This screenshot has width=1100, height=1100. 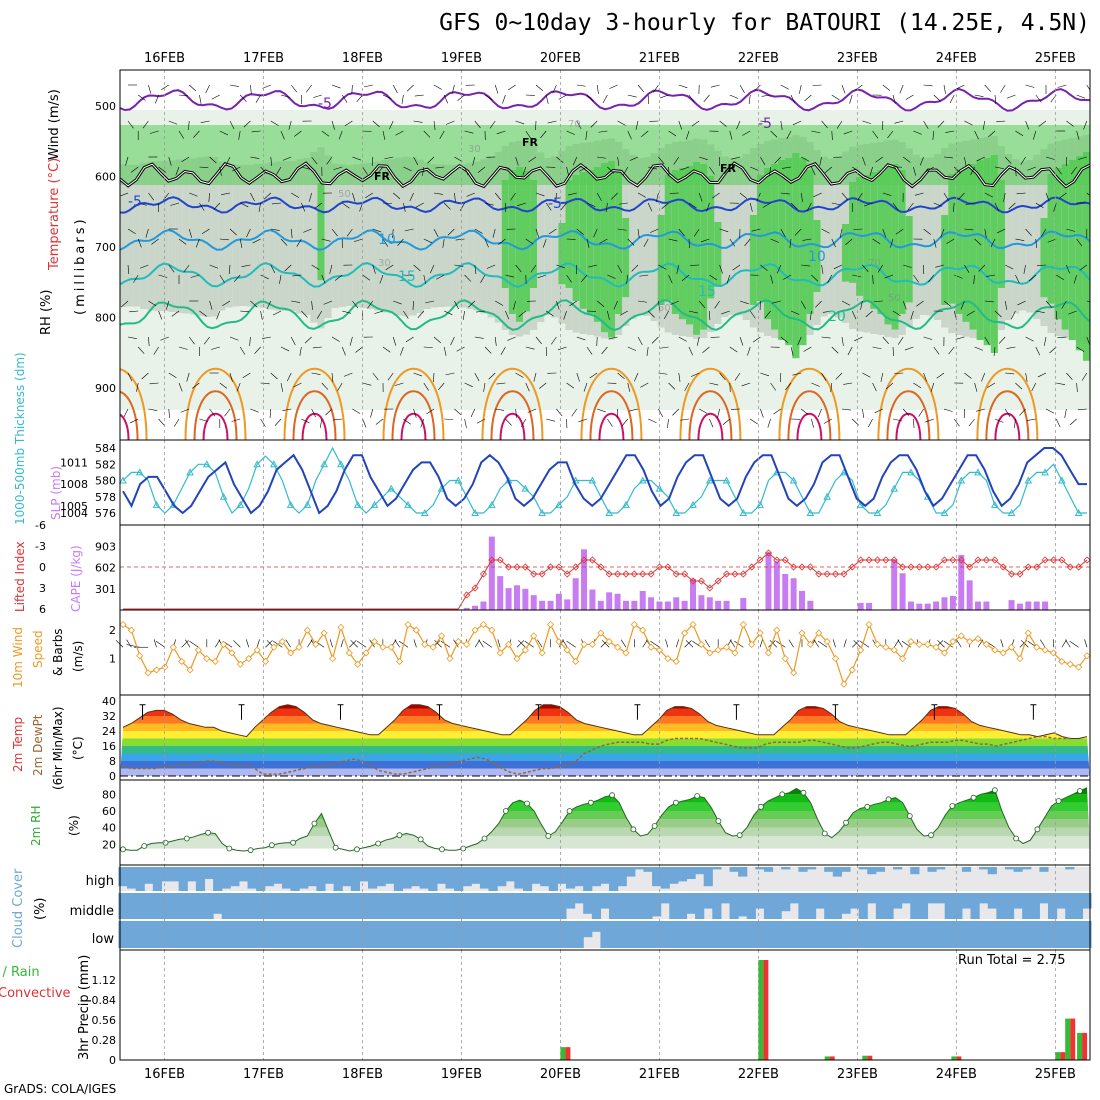 What do you see at coordinates (819, 574) in the screenshot?
I see `lifted-index-point` at bounding box center [819, 574].